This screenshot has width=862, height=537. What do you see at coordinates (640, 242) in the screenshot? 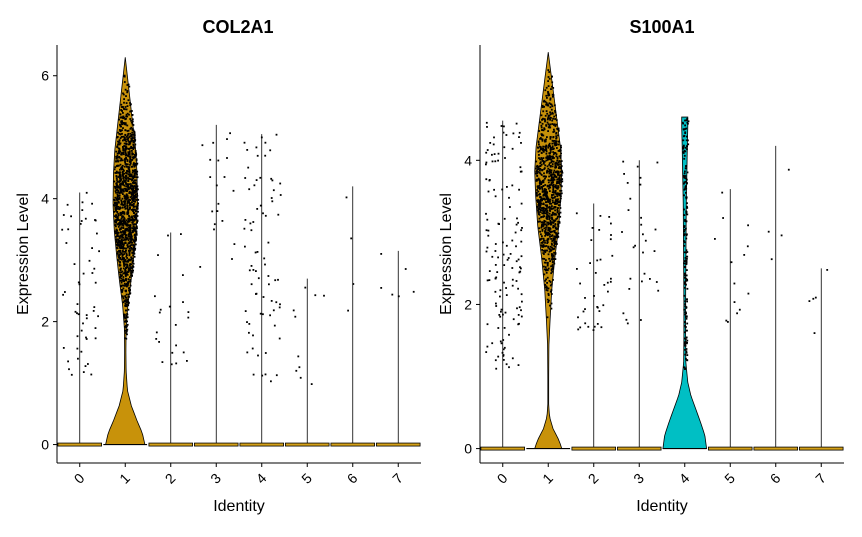
I see `violin-3-points` at bounding box center [640, 242].